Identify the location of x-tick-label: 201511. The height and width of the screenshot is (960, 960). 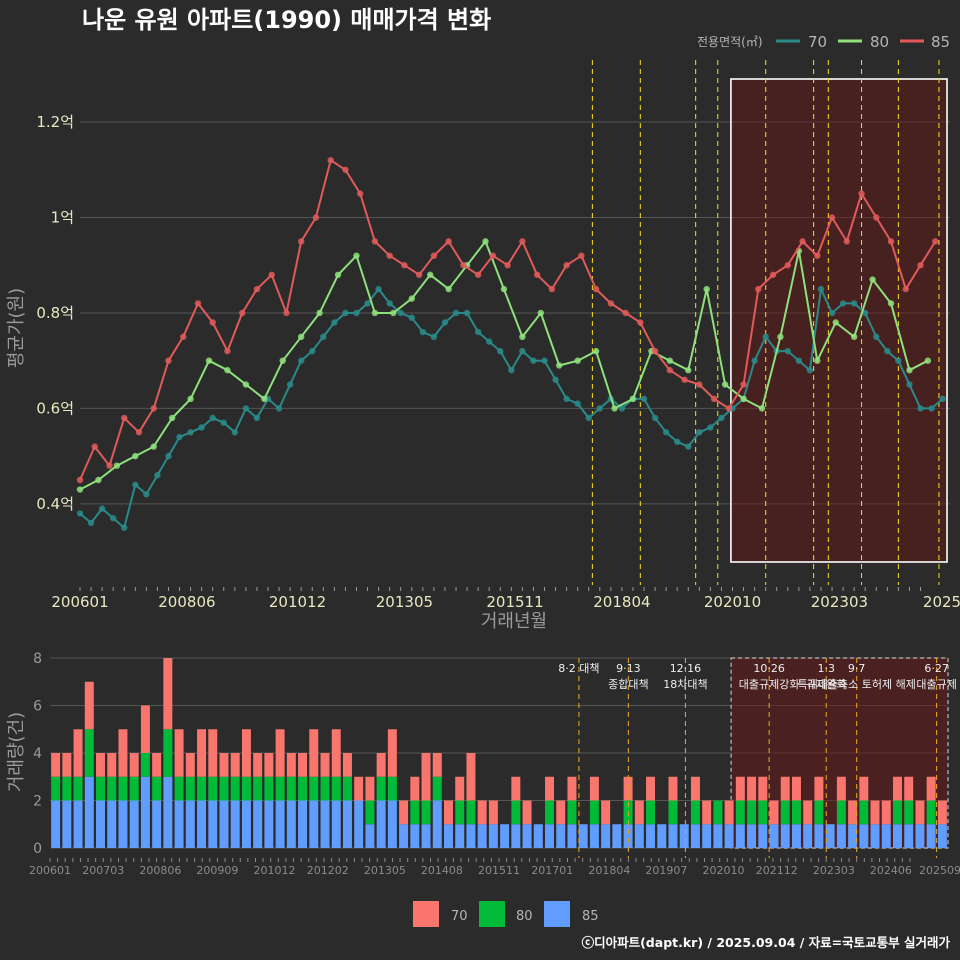
(514, 602).